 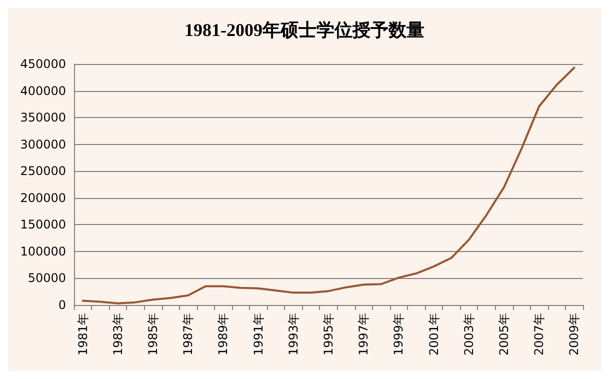 What do you see at coordinates (62, 305) in the screenshot?
I see `y-tick-label: 0` at bounding box center [62, 305].